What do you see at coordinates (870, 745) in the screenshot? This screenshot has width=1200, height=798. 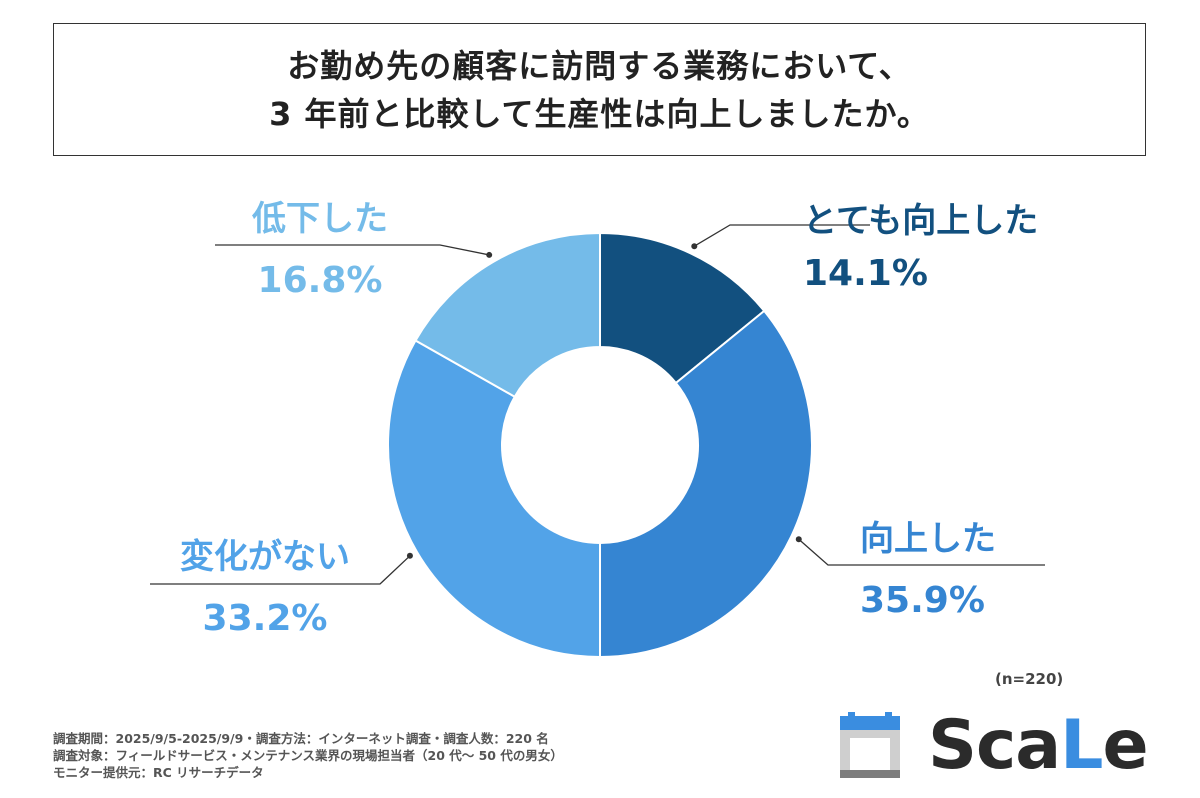 I see `calendar-logo-icon` at bounding box center [870, 745].